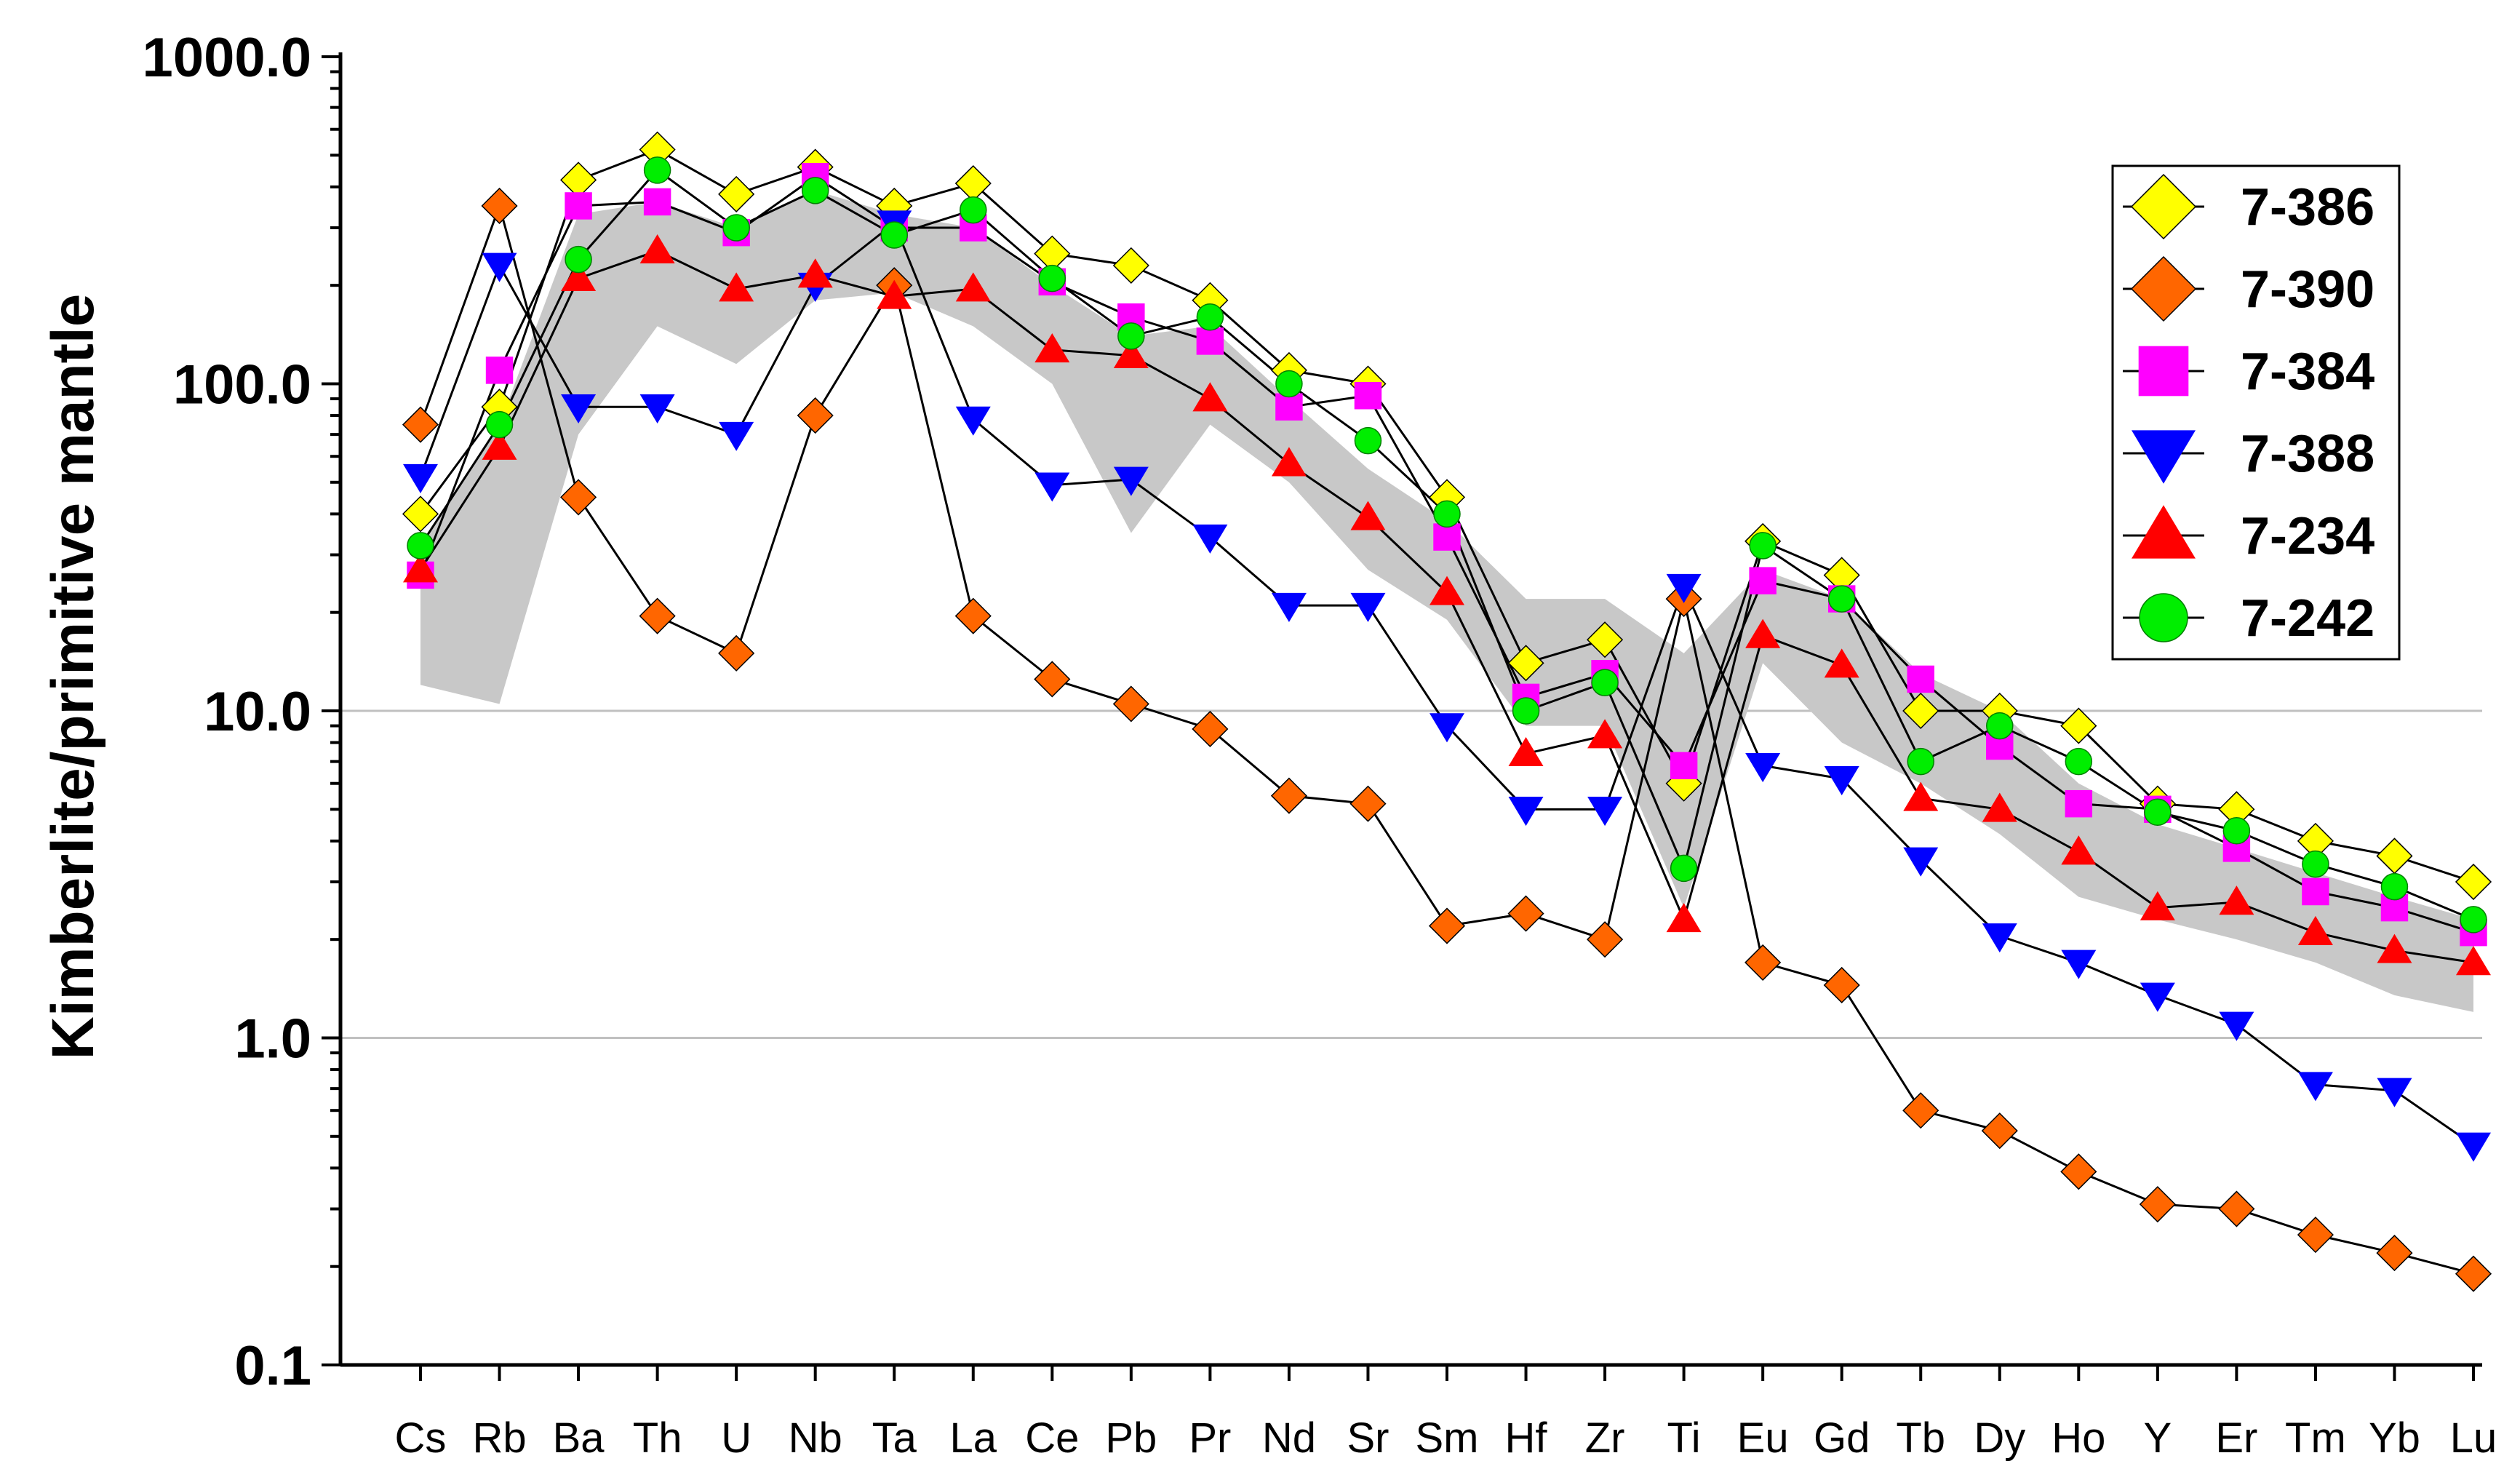 This screenshot has height=1477, width=2520. What do you see at coordinates (1131, 1438) in the screenshot?
I see `x-tick-label: Pb` at bounding box center [1131, 1438].